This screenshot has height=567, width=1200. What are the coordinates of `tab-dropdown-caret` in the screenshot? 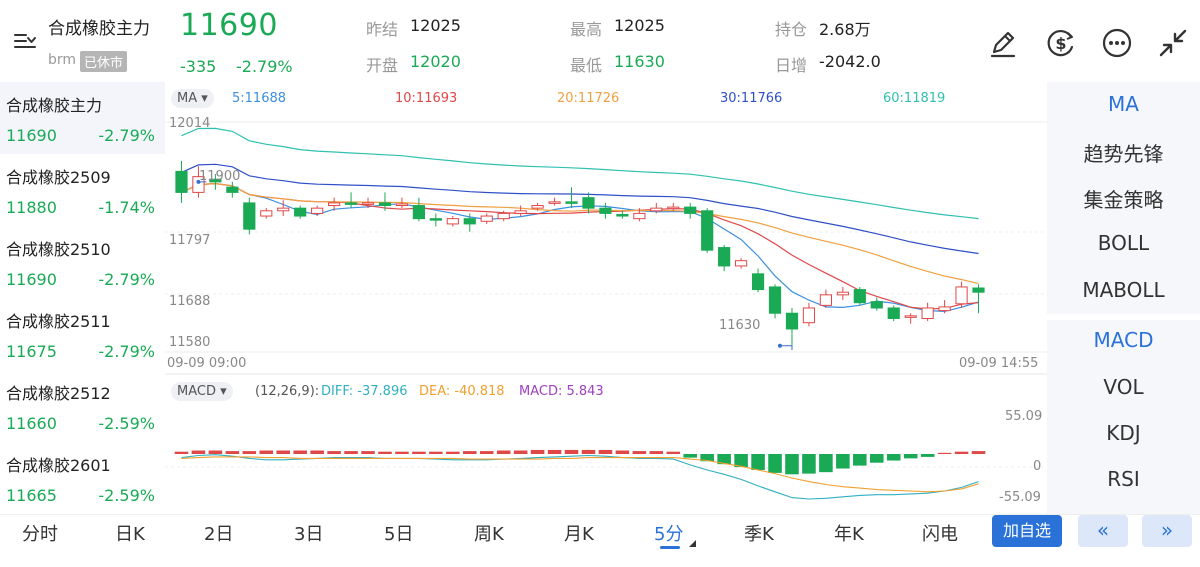 It's located at (692, 543).